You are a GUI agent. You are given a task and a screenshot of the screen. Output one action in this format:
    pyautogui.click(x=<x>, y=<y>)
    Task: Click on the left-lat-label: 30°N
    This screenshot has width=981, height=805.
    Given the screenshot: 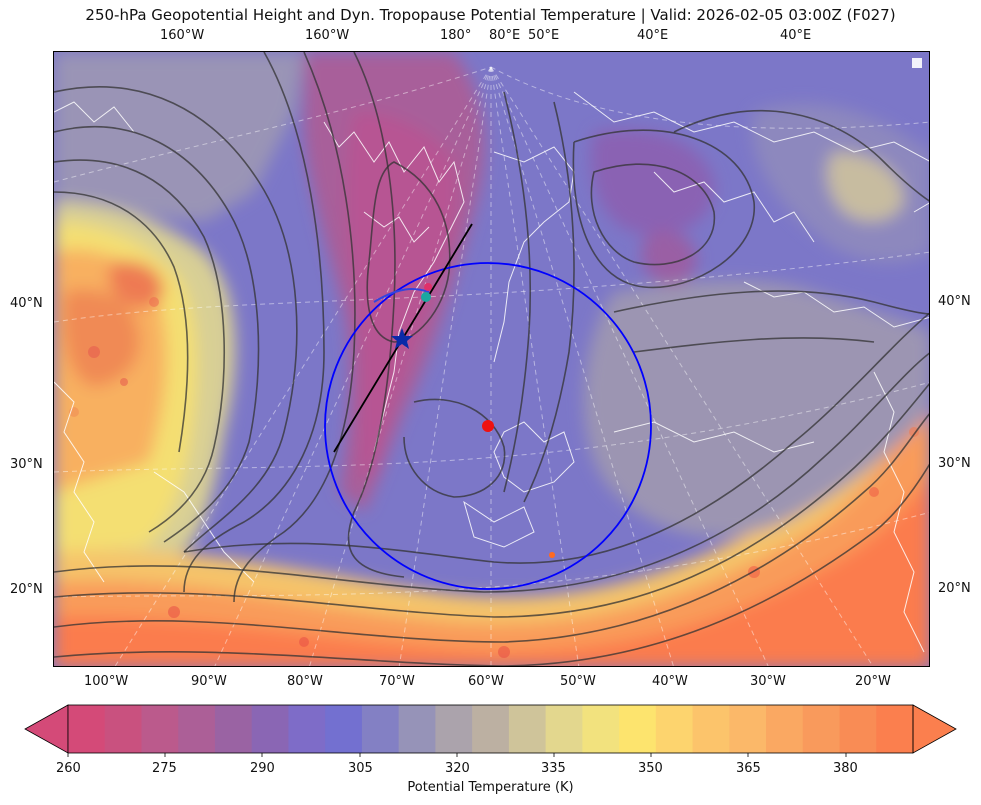 What is the action you would take?
    pyautogui.click(x=26, y=464)
    